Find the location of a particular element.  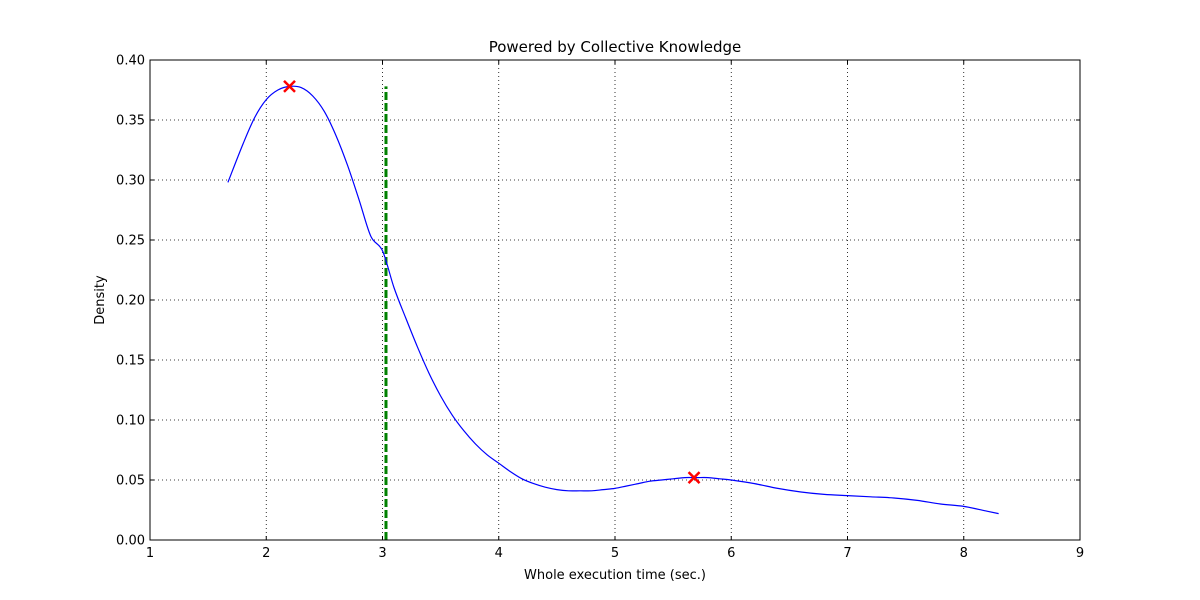

x-tick-label: 3 is located at coordinates (382, 553).